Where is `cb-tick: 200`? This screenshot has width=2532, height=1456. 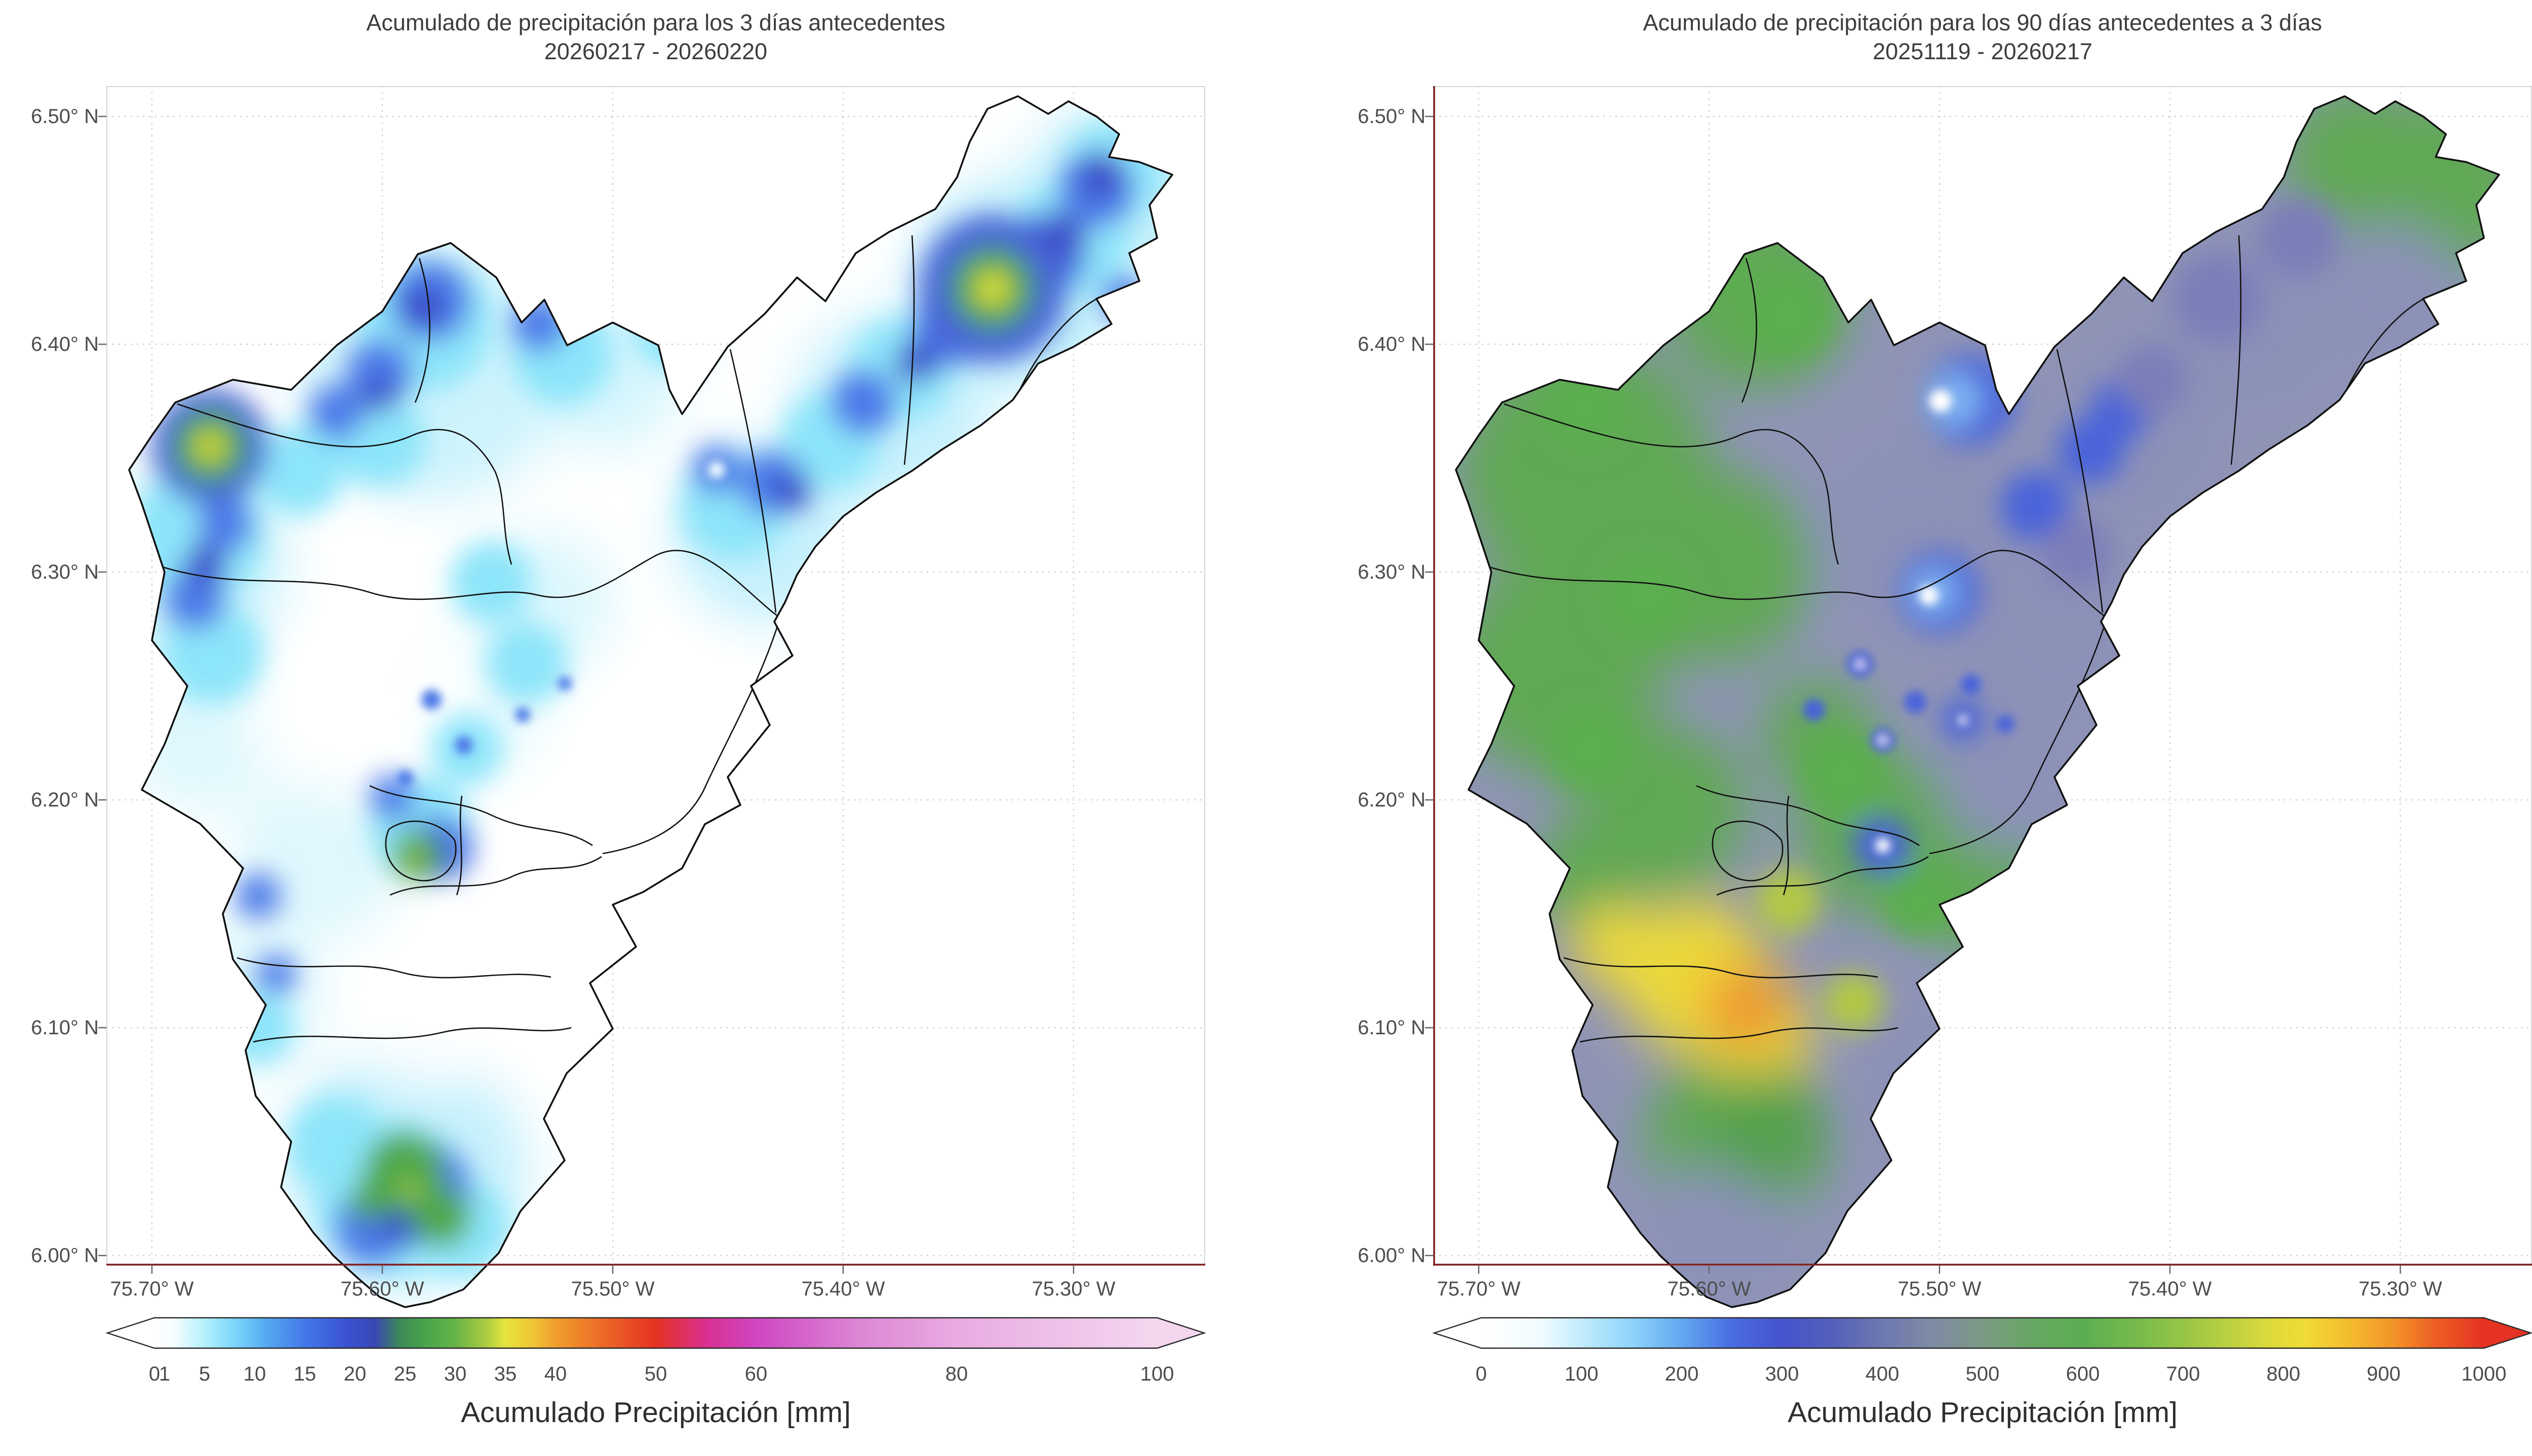
cb-tick: 200 is located at coordinates (1682, 1374).